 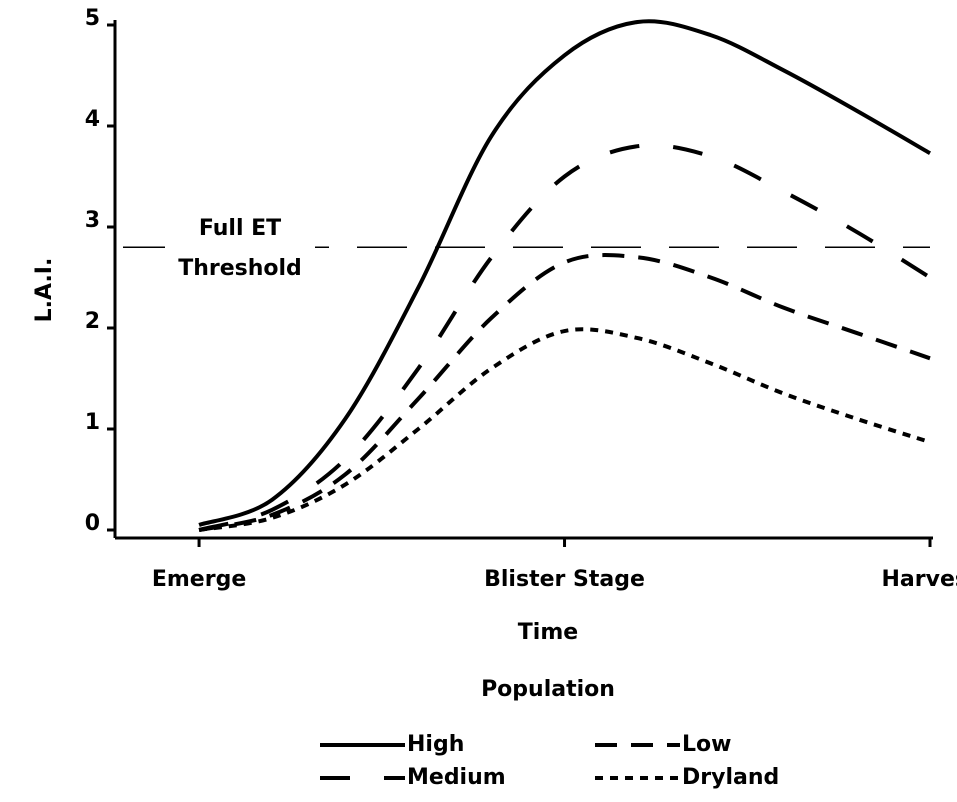 I want to click on y-tick-label: 4, so click(x=92, y=119).